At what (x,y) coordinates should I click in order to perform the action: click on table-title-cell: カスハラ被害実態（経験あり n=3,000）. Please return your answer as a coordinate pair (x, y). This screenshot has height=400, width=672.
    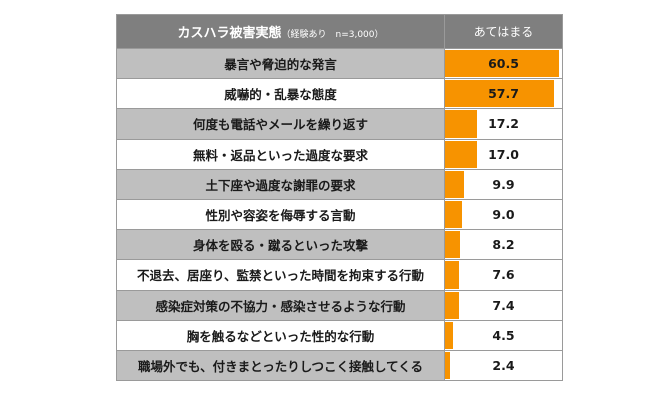
    Looking at the image, I should click on (280, 31).